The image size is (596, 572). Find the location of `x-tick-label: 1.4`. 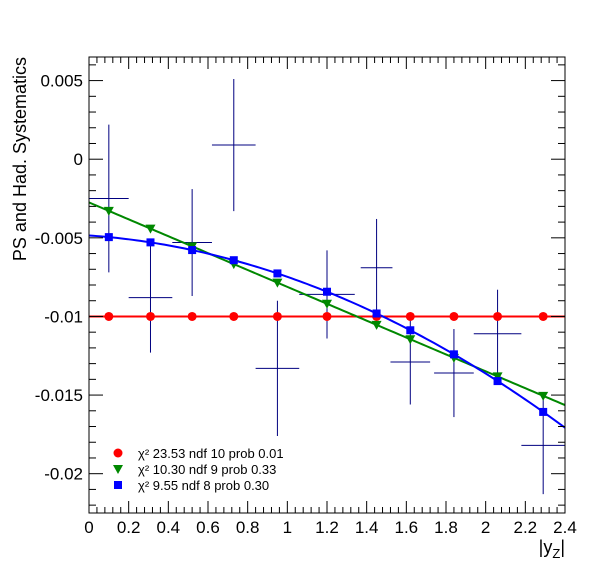

x-tick-label: 1.4 is located at coordinates (367, 527).